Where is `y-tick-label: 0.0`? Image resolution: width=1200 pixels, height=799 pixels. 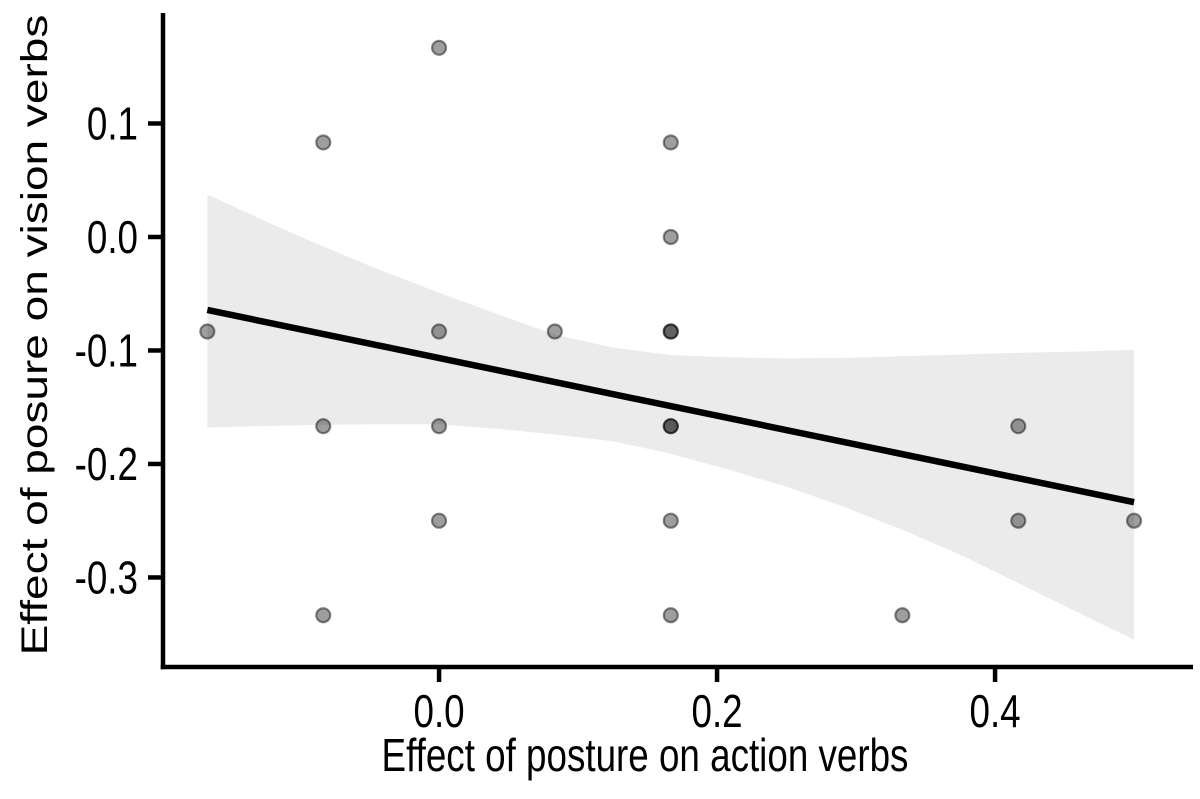
y-tick-label: 0.0 is located at coordinates (112, 237).